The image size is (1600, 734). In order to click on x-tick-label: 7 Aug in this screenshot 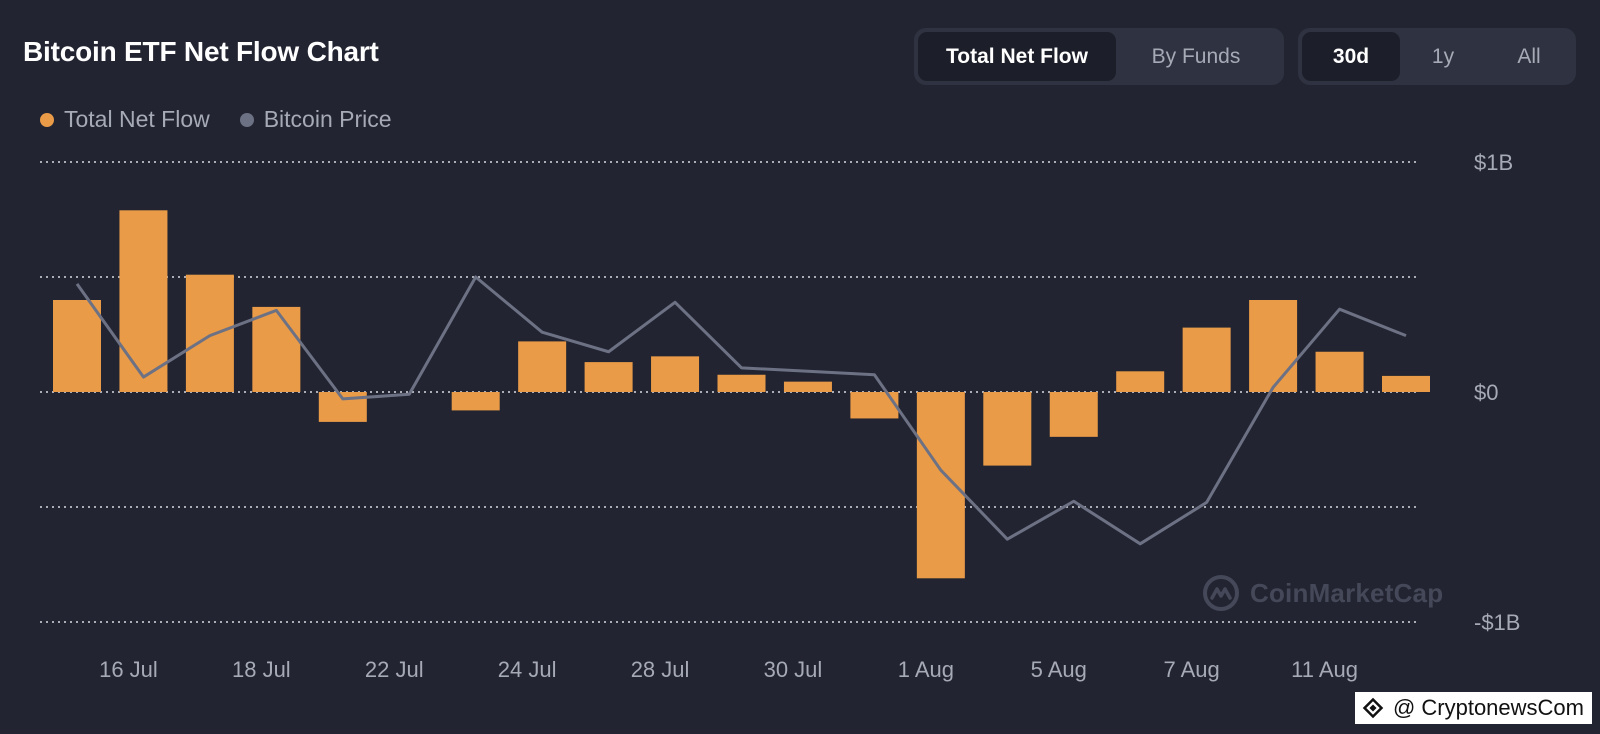, I will do `click(1192, 669)`.